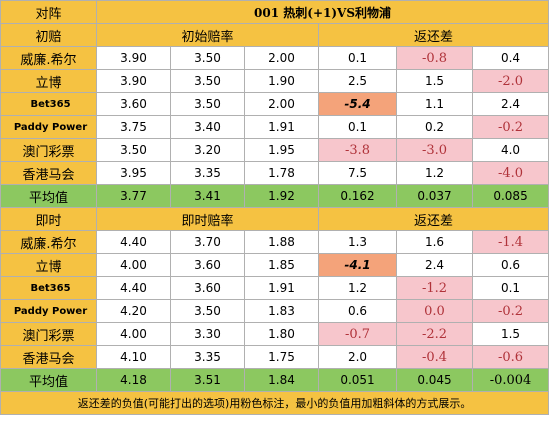 Image resolution: width=550 pixels, height=423 pixels. I want to click on return-diff-value: -1.4, so click(510, 242).